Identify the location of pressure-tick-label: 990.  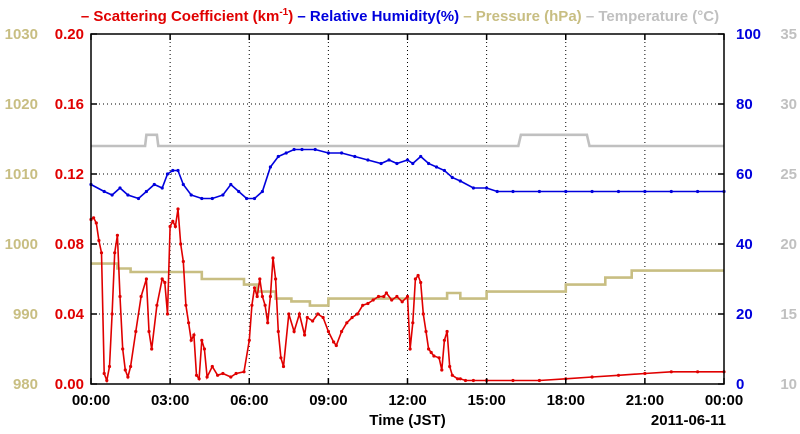
(25, 314).